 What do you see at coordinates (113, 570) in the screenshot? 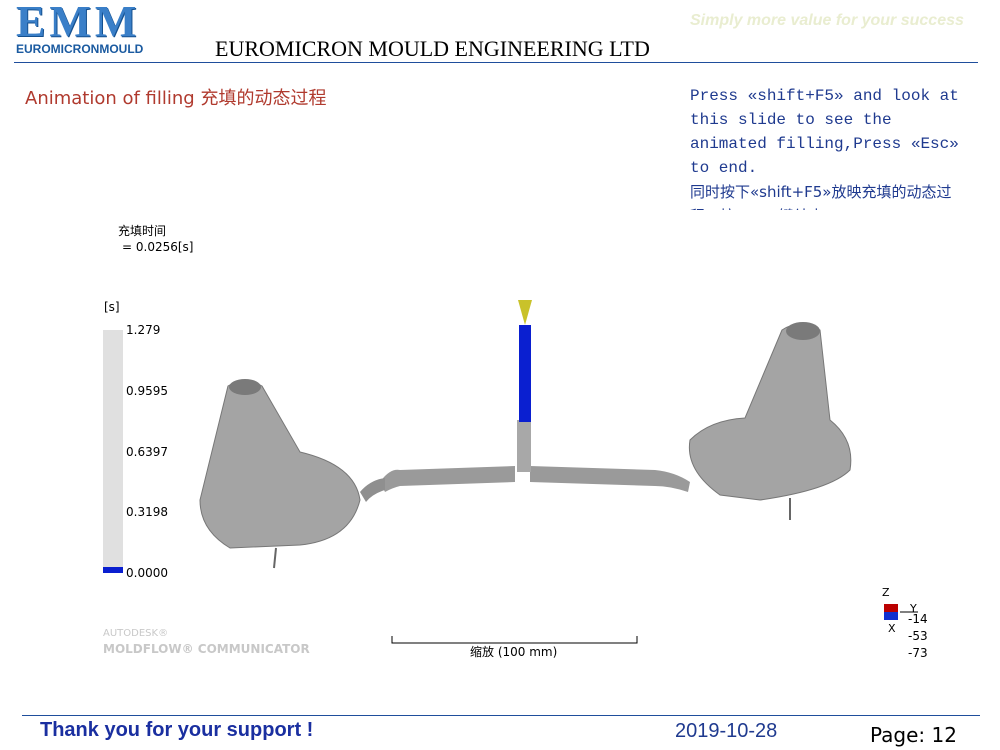
I see `color-scale-fill` at bounding box center [113, 570].